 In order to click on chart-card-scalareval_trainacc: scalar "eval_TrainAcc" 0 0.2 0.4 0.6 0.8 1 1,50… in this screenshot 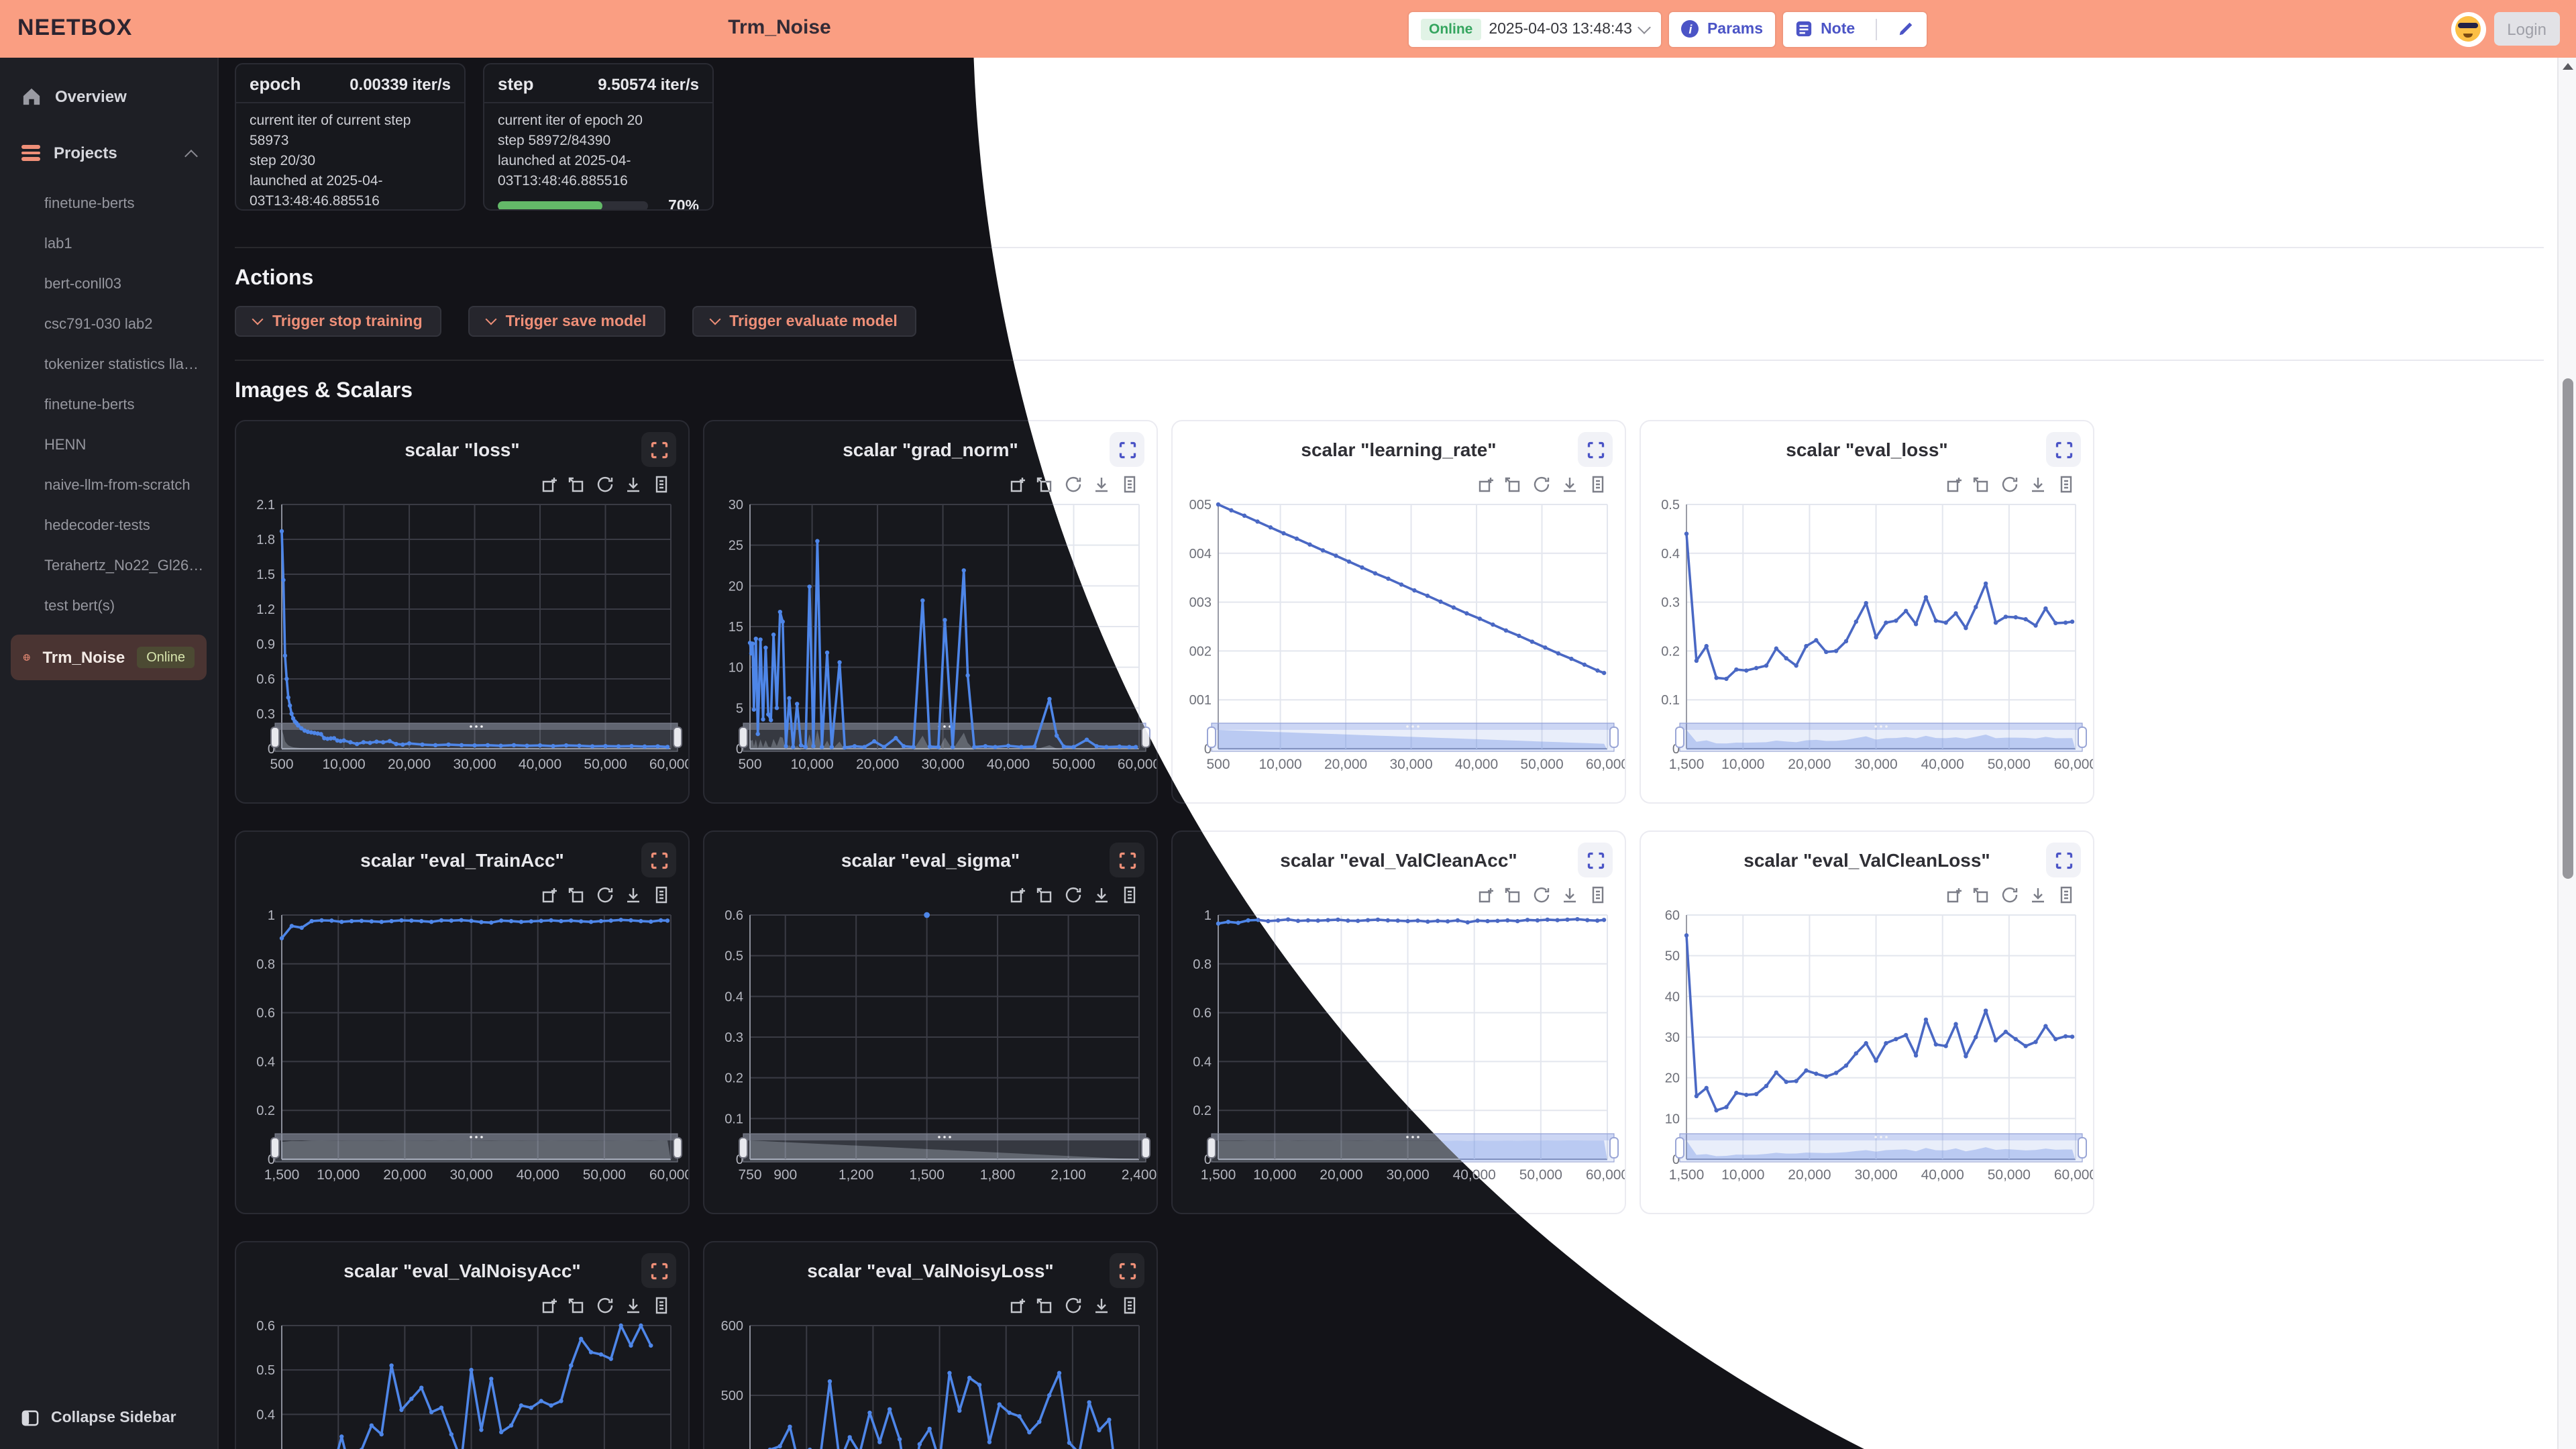, I will do `click(462, 1022)`.